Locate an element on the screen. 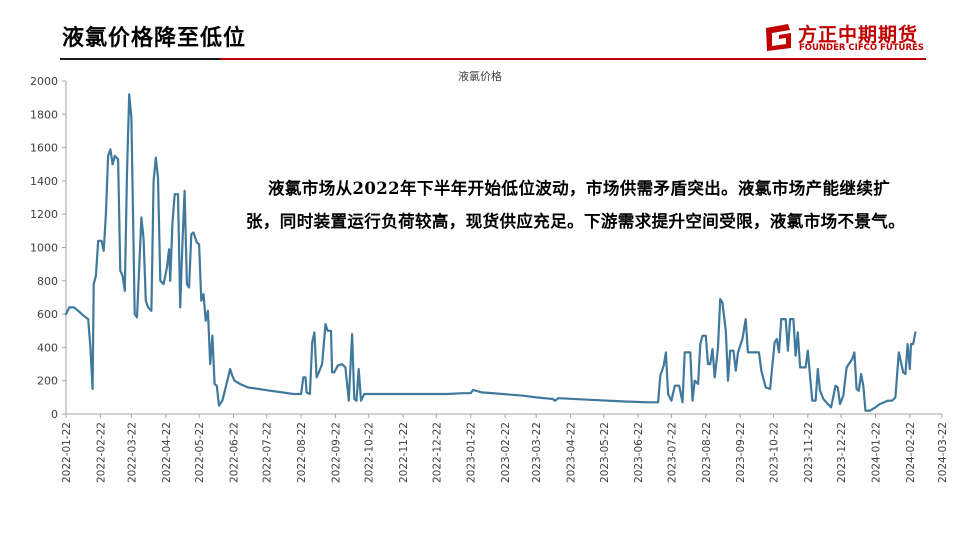 This screenshot has width=960, height=540. x-tick-label: 2022-04-22 is located at coordinates (167, 452).